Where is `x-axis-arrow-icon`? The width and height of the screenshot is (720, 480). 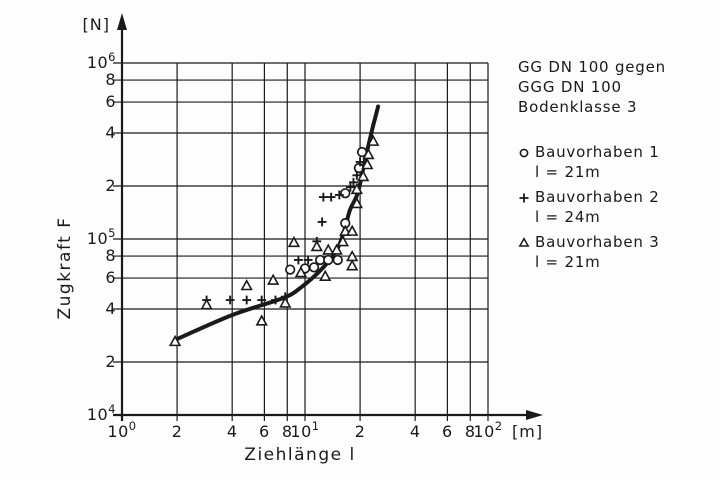
x-axis-arrow-icon is located at coordinates (534, 415).